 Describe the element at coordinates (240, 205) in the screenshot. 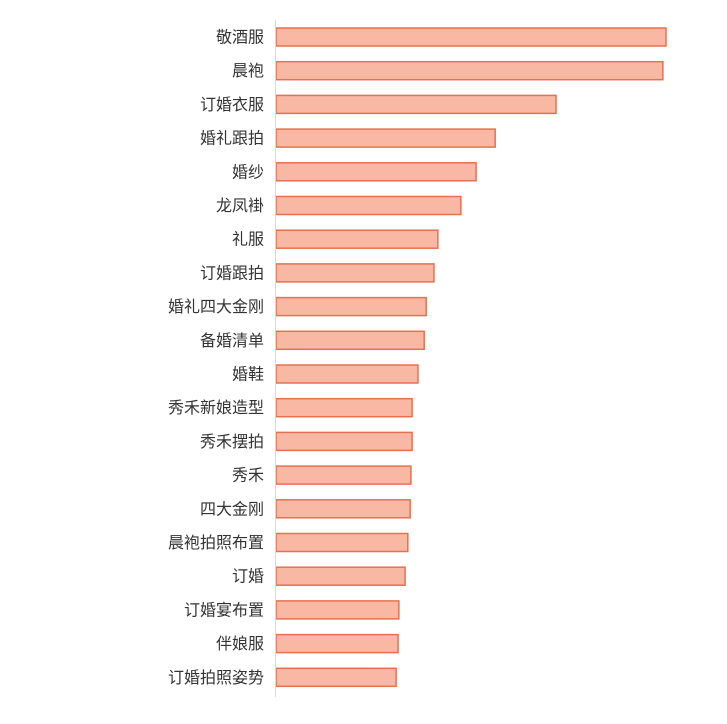

I see `category-label: 龙凤褂` at that location.